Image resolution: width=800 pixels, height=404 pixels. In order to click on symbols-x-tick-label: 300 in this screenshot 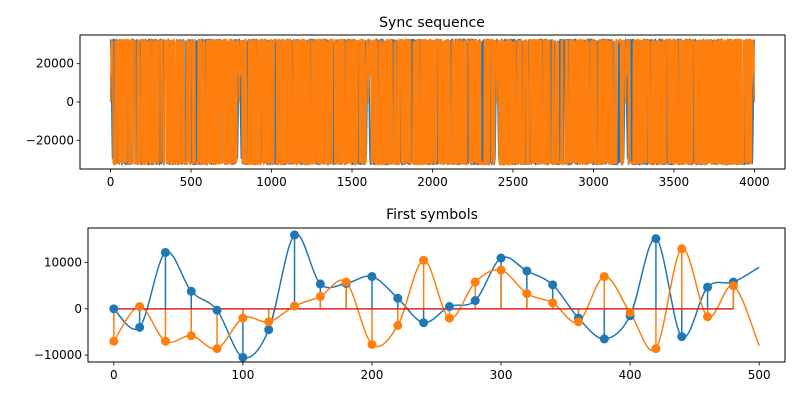, I will do `click(501, 375)`.